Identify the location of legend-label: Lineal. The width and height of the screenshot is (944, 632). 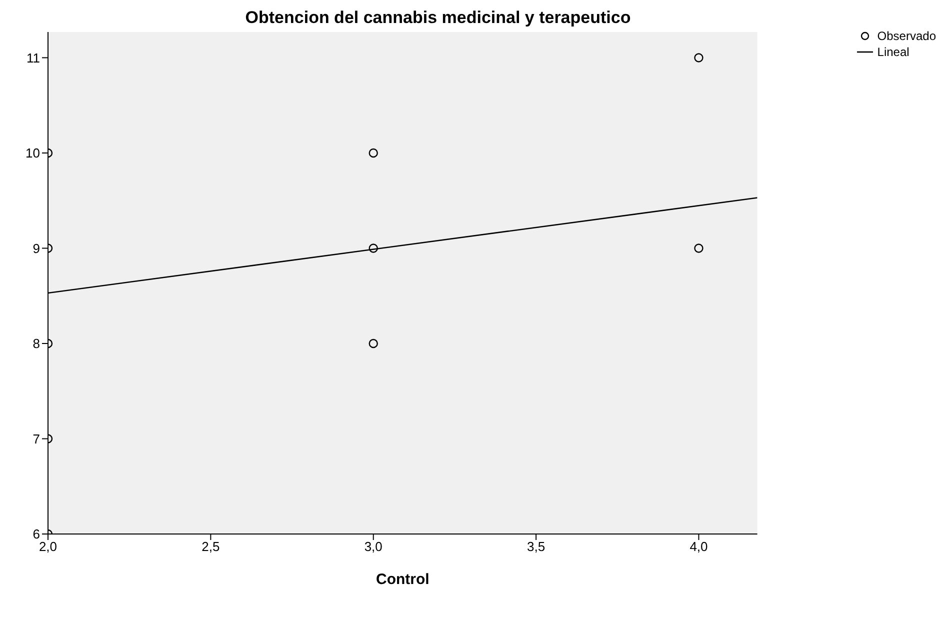
(893, 52).